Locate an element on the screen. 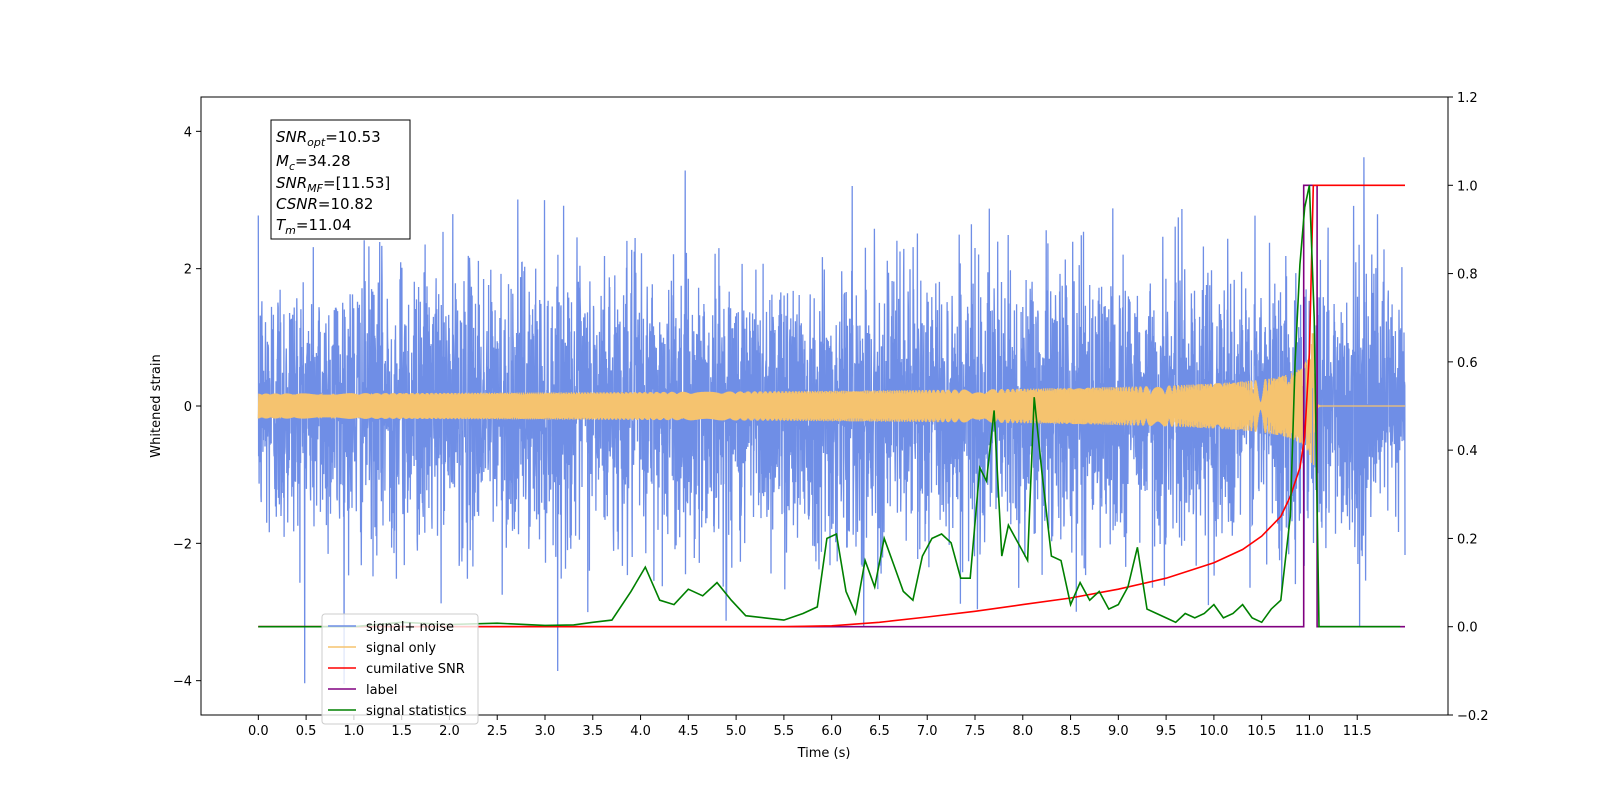 This screenshot has height=800, width=1600. y2-tick: −0.2 is located at coordinates (1468, 716).